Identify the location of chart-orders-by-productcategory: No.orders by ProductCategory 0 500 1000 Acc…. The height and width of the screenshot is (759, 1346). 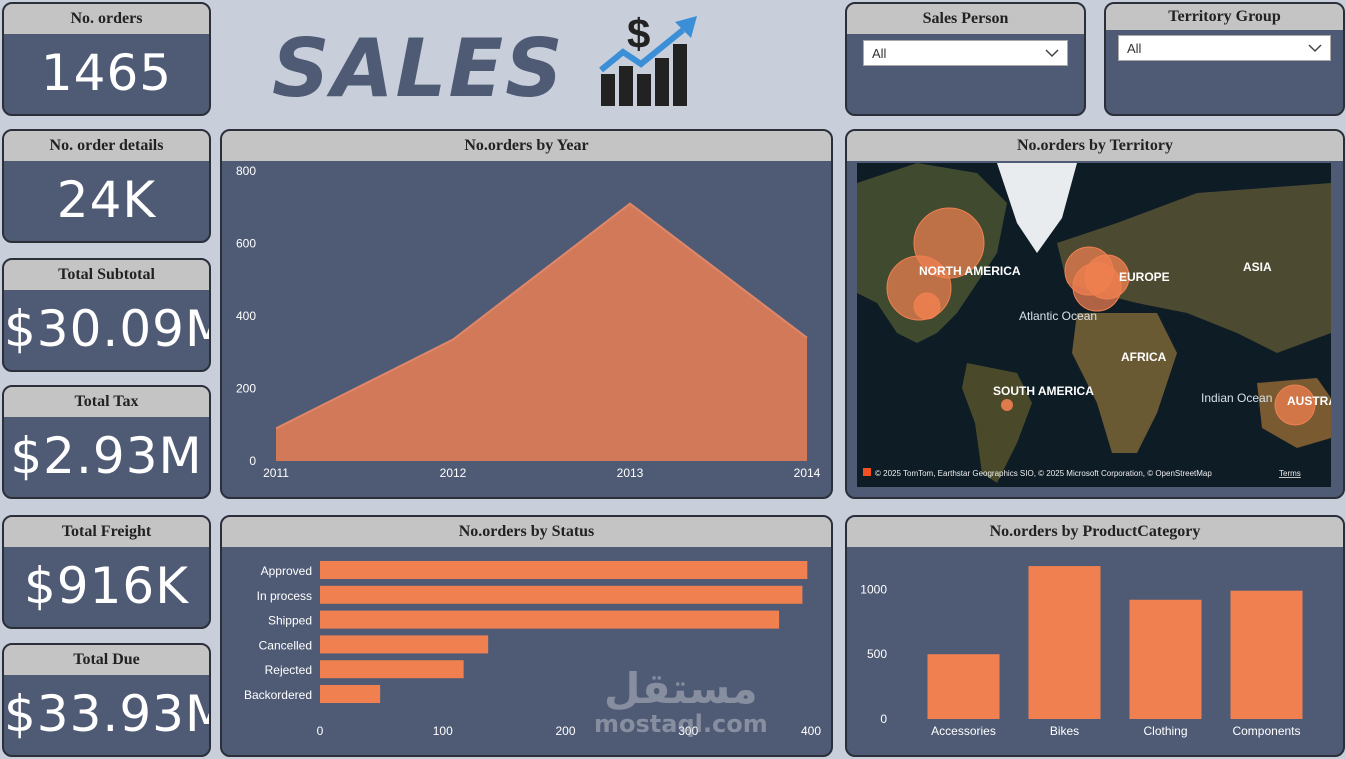
(1095, 636).